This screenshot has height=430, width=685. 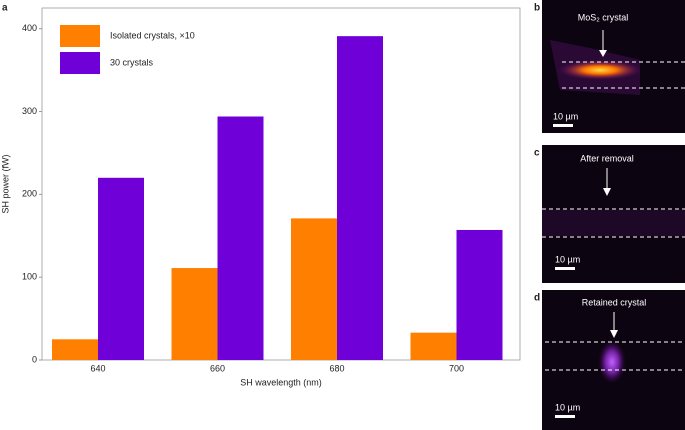 What do you see at coordinates (281, 382) in the screenshot?
I see `x-axis-label: SH wavelength (nm)` at bounding box center [281, 382].